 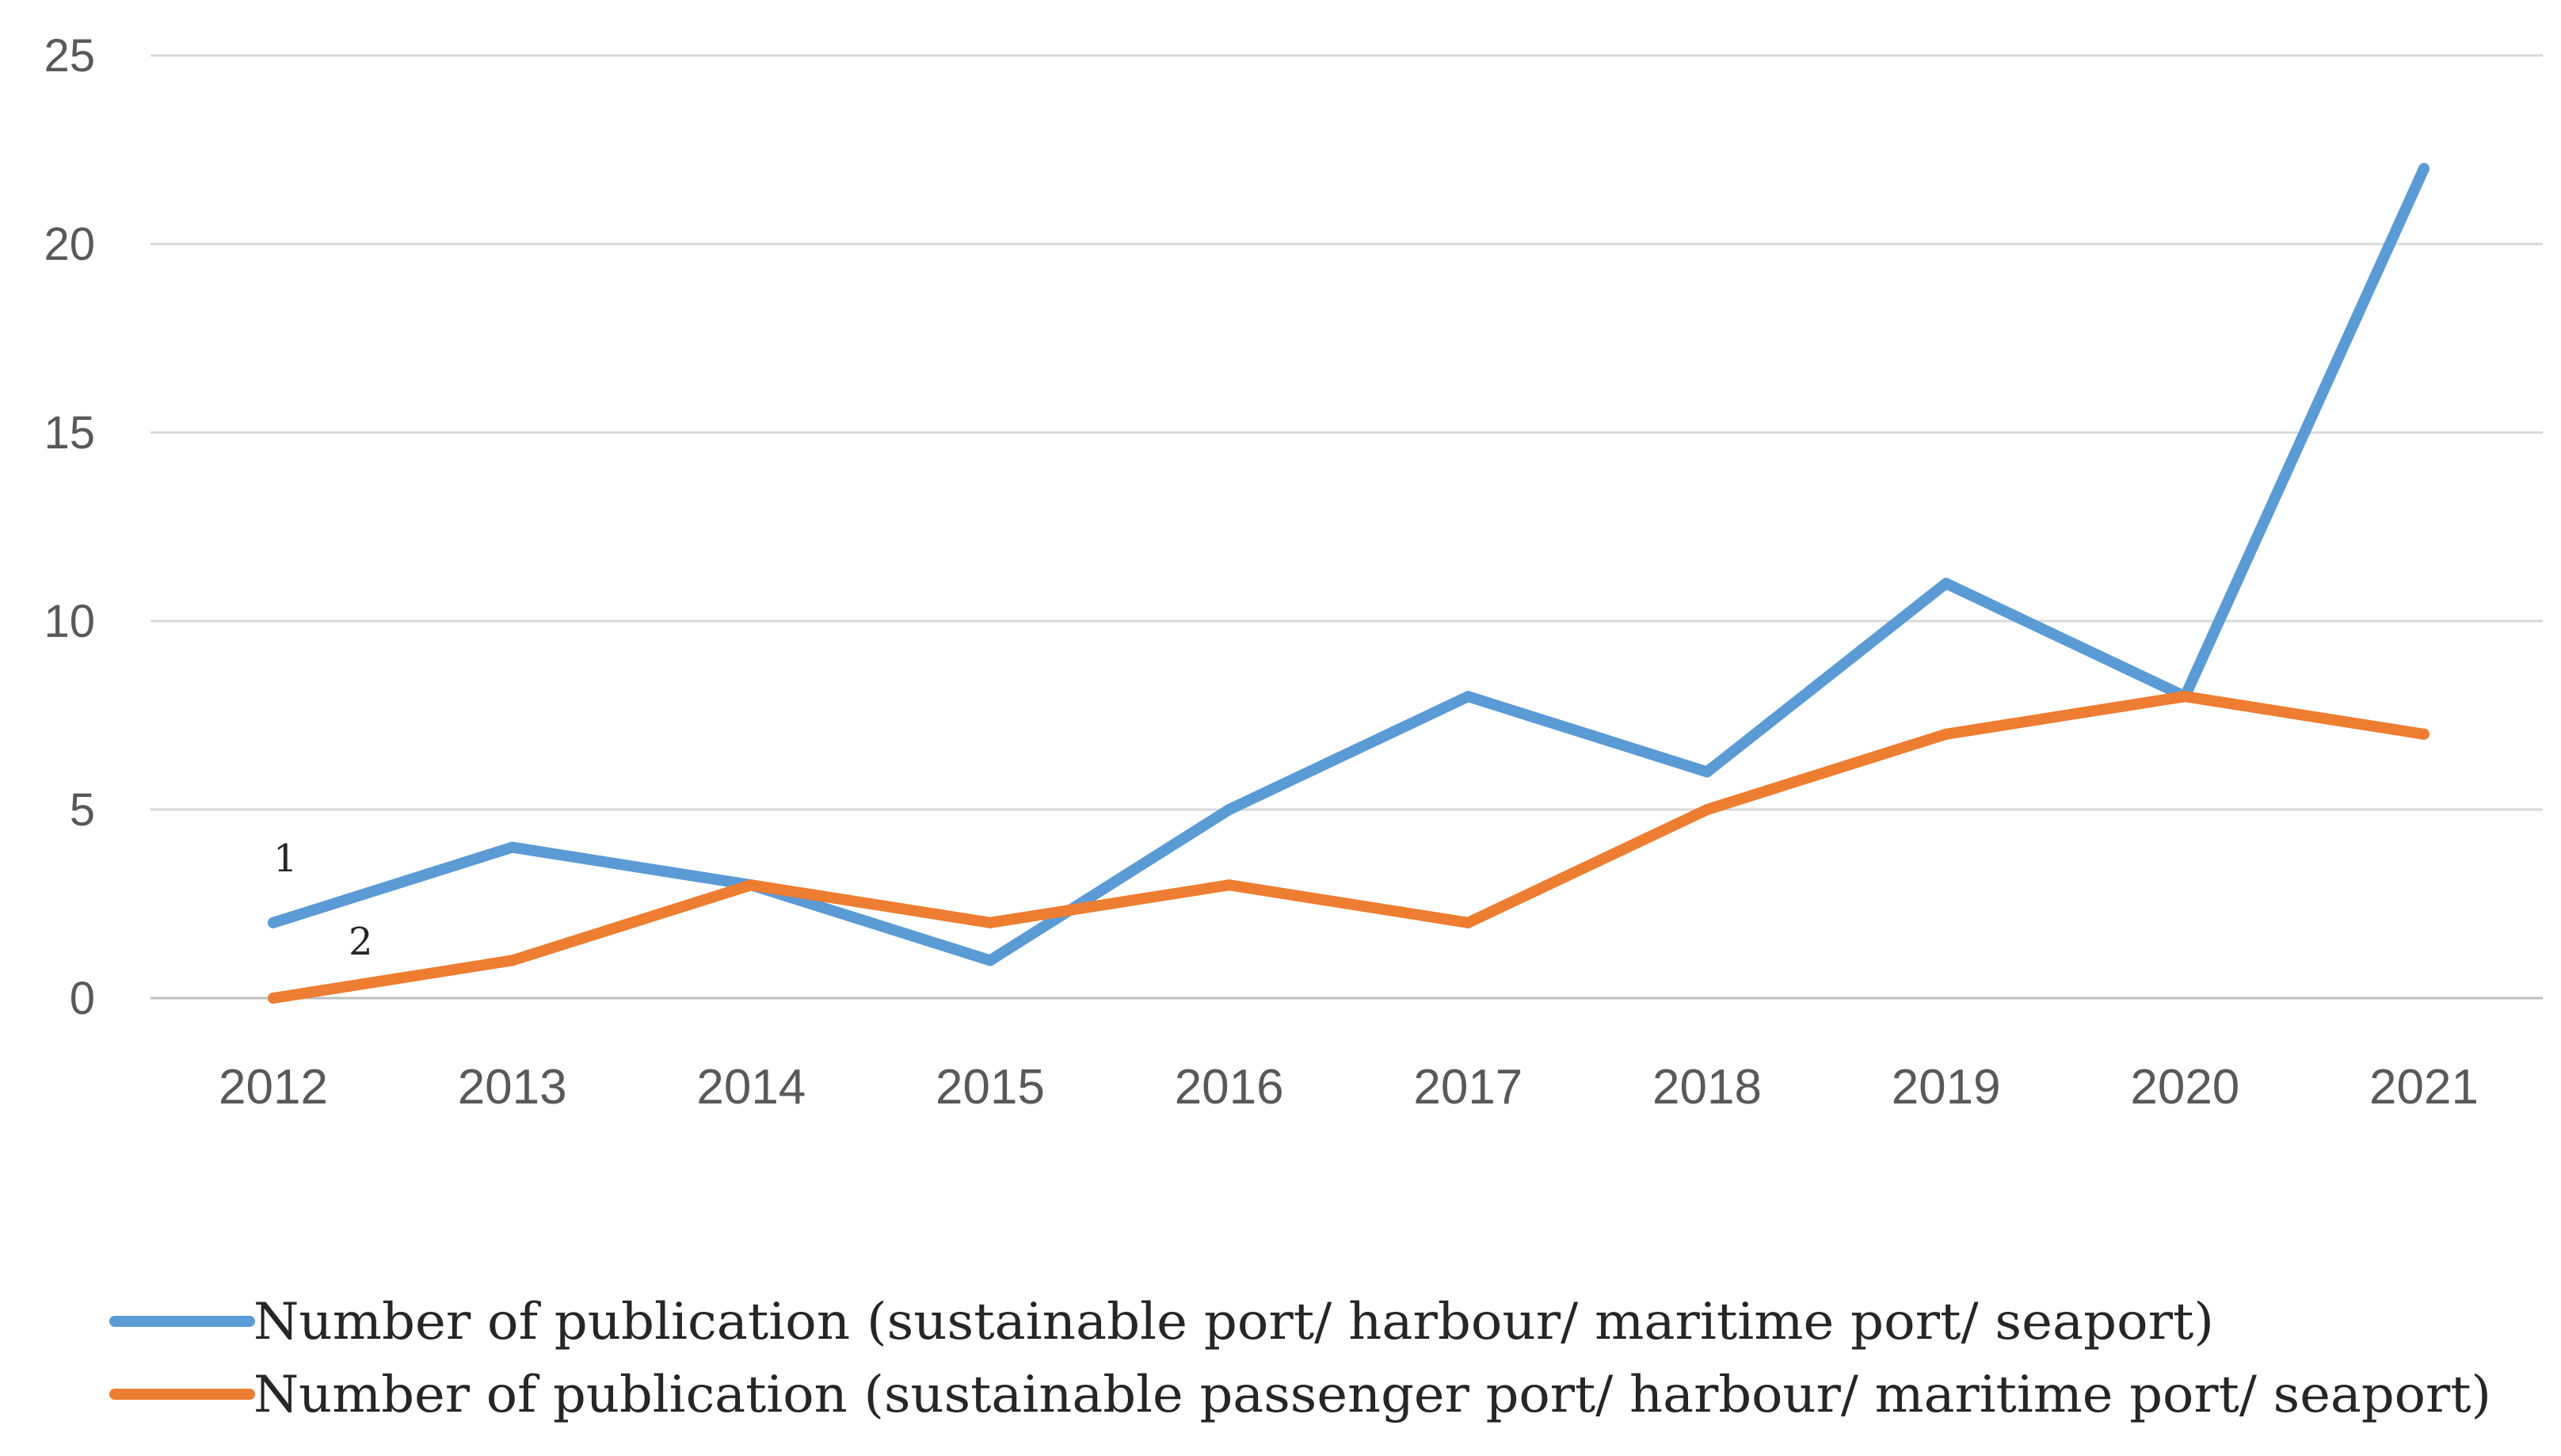 What do you see at coordinates (82, 998) in the screenshot?
I see `y-tick-label: 0` at bounding box center [82, 998].